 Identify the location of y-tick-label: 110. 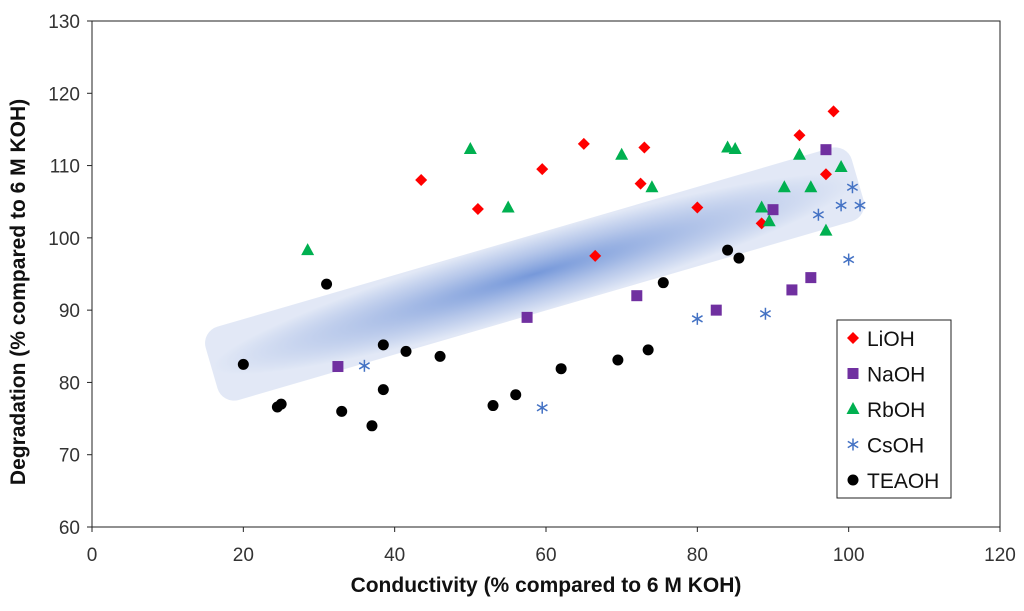
(65, 167).